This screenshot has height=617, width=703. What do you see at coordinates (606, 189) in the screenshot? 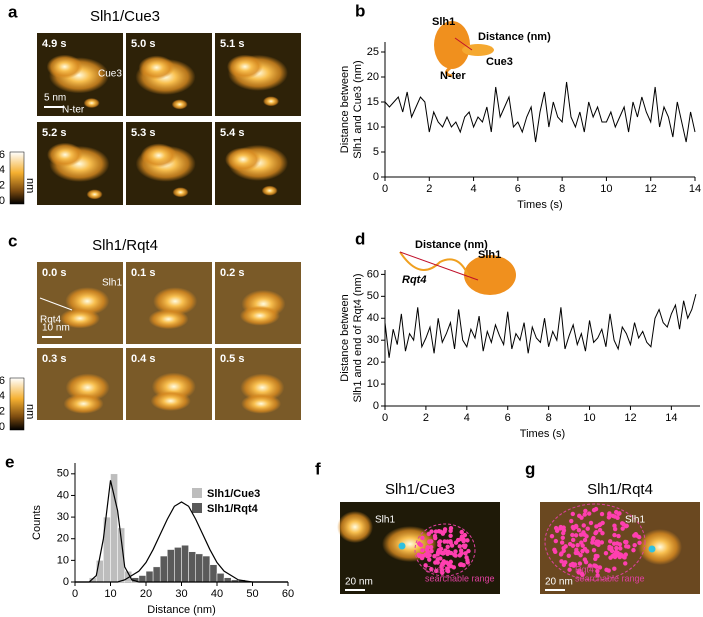
I see `x-tick-label: 10` at bounding box center [606, 189].